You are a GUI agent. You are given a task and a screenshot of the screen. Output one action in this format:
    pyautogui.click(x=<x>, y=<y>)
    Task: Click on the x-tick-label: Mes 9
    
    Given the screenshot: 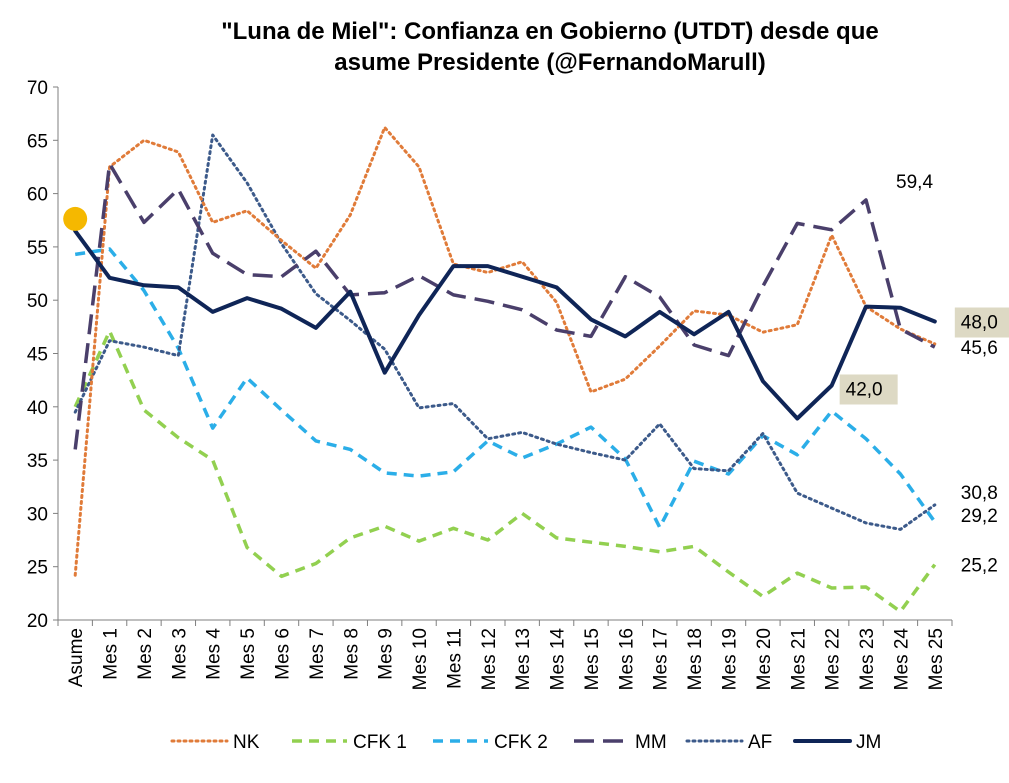 What is the action you would take?
    pyautogui.click(x=386, y=654)
    